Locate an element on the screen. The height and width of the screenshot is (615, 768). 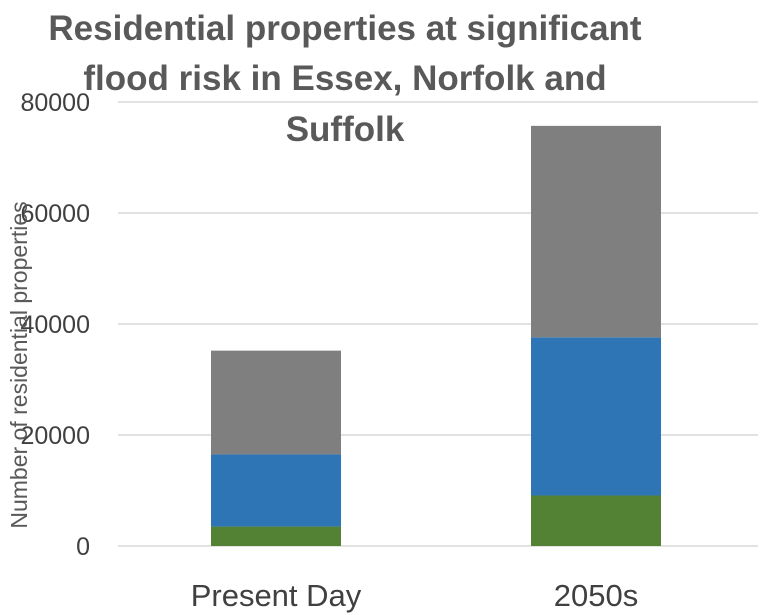
y-tick-label: 0 is located at coordinates (83, 547).